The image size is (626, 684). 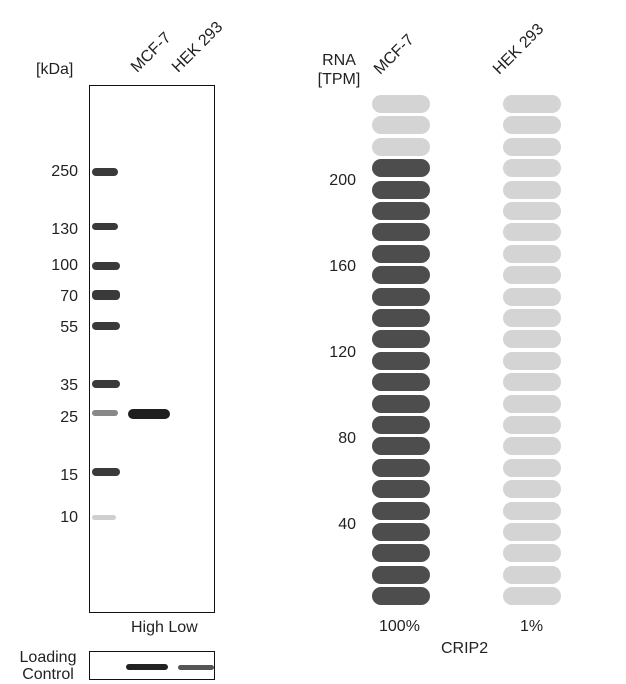 What do you see at coordinates (69, 385) in the screenshot?
I see `marker-label-35: 35` at bounding box center [69, 385].